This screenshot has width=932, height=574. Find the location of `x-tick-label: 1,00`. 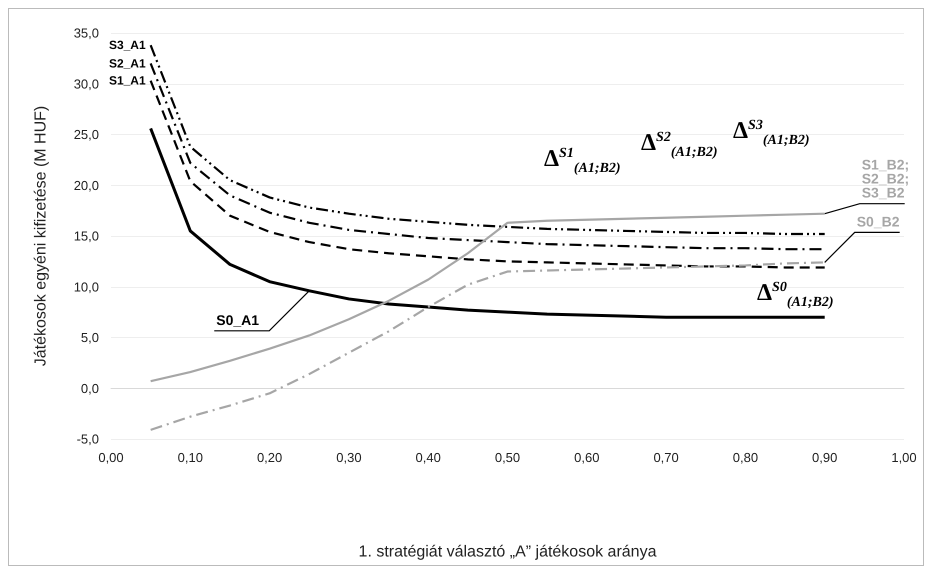

x-tick-label: 1,00 is located at coordinates (904, 457).